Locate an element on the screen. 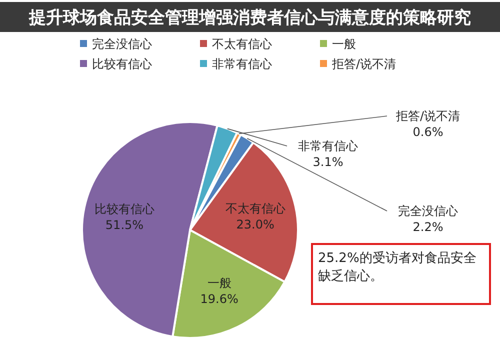  legend-label: 不太有信心 is located at coordinates (242, 44).